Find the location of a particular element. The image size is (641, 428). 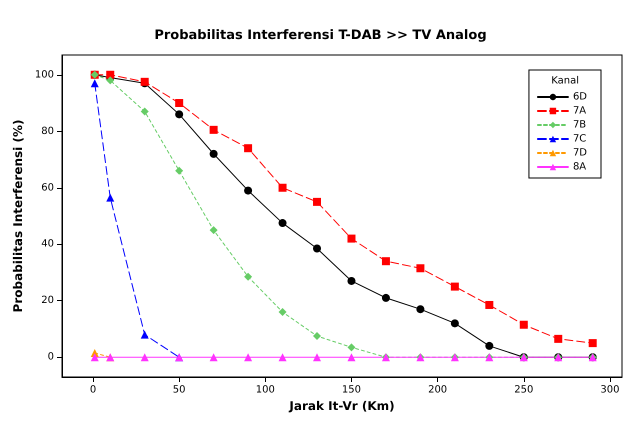

y-tick-label: 0 is located at coordinates (51, 357).